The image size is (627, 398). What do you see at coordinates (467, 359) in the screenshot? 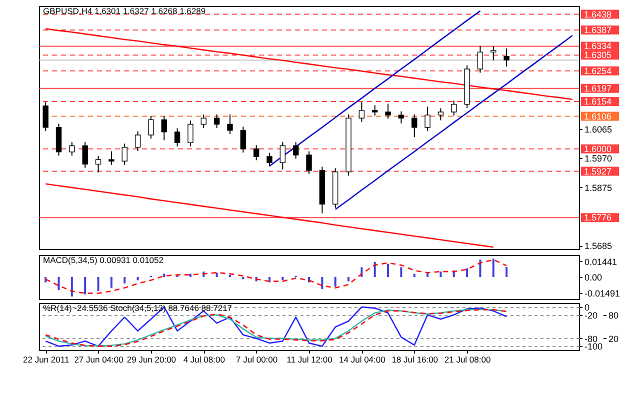
I see `x-tick-label: 21 Jul 08:00` at bounding box center [467, 359].